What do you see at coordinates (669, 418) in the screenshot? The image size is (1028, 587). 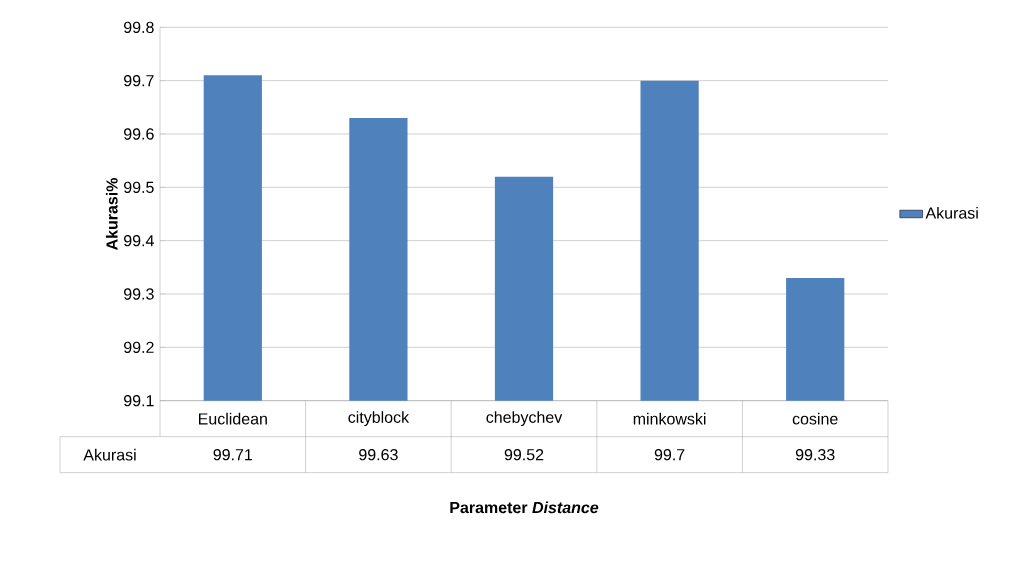 I see `x-tick-label: minkowski` at bounding box center [669, 418].